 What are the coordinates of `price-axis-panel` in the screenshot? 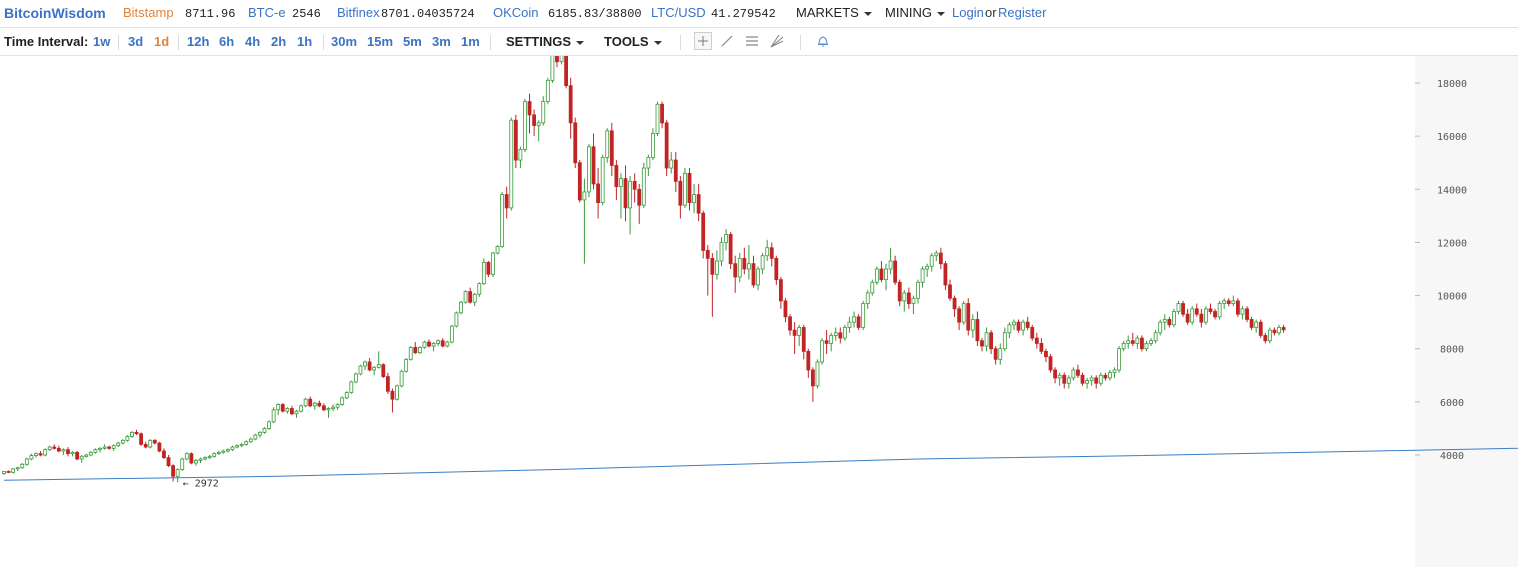 It's located at (1466, 311).